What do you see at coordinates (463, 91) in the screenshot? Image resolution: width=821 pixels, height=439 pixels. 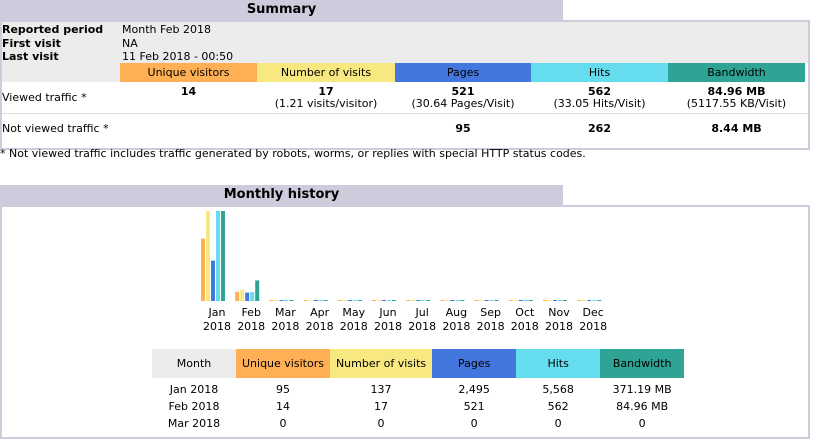 I see `cell: 521` at bounding box center [463, 91].